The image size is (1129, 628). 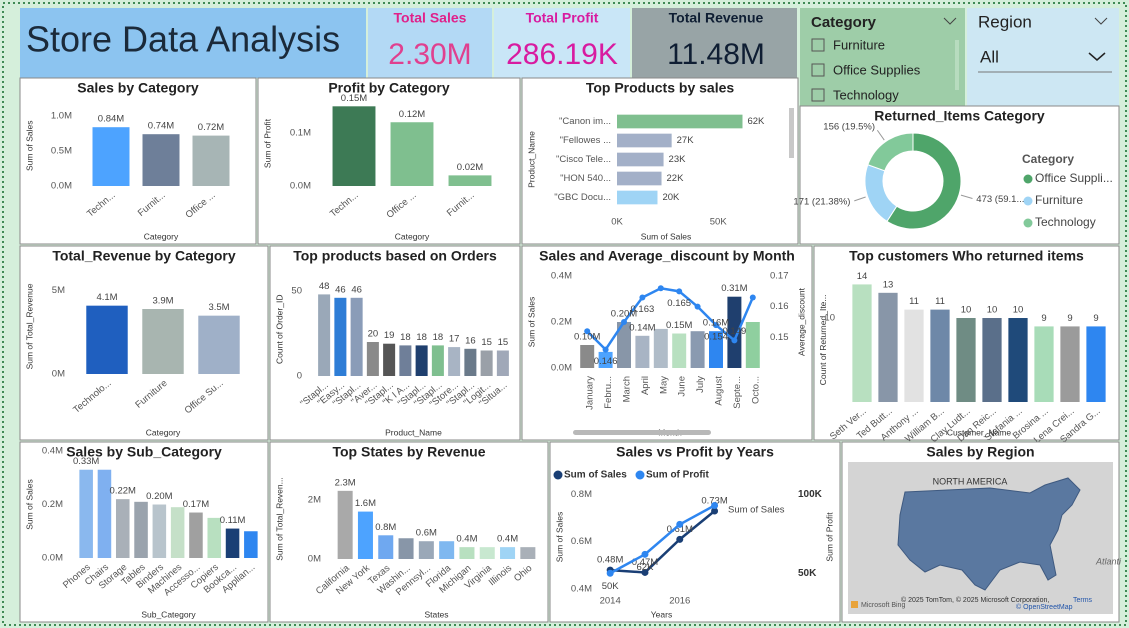 What do you see at coordinates (159, 496) in the screenshot?
I see `value-label: 0.20M` at bounding box center [159, 496].